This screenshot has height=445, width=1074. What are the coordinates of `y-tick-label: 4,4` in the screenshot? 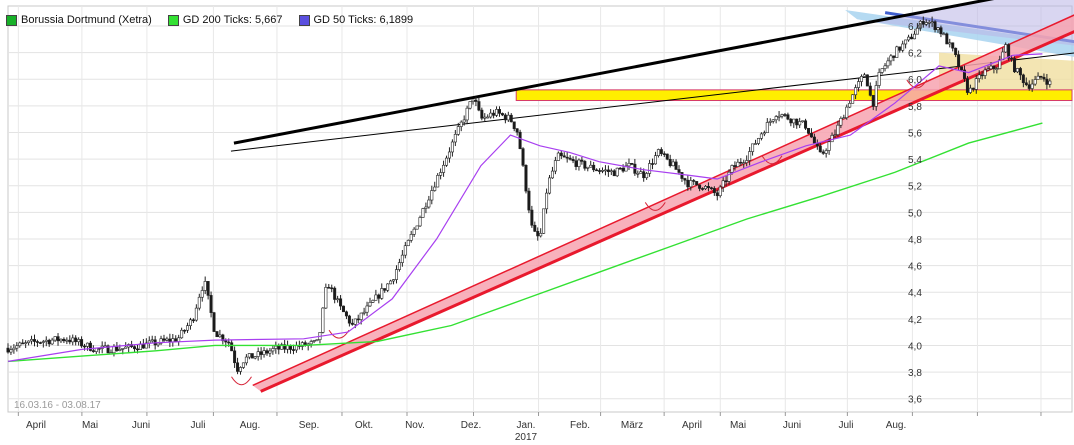 It's located at (915, 293).